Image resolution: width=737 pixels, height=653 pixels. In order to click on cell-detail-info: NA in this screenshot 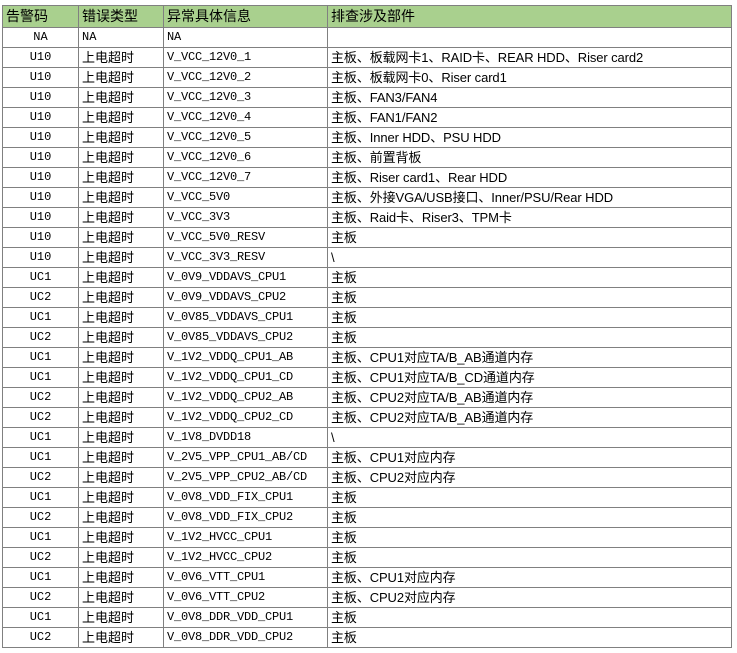, I will do `click(245, 37)`.